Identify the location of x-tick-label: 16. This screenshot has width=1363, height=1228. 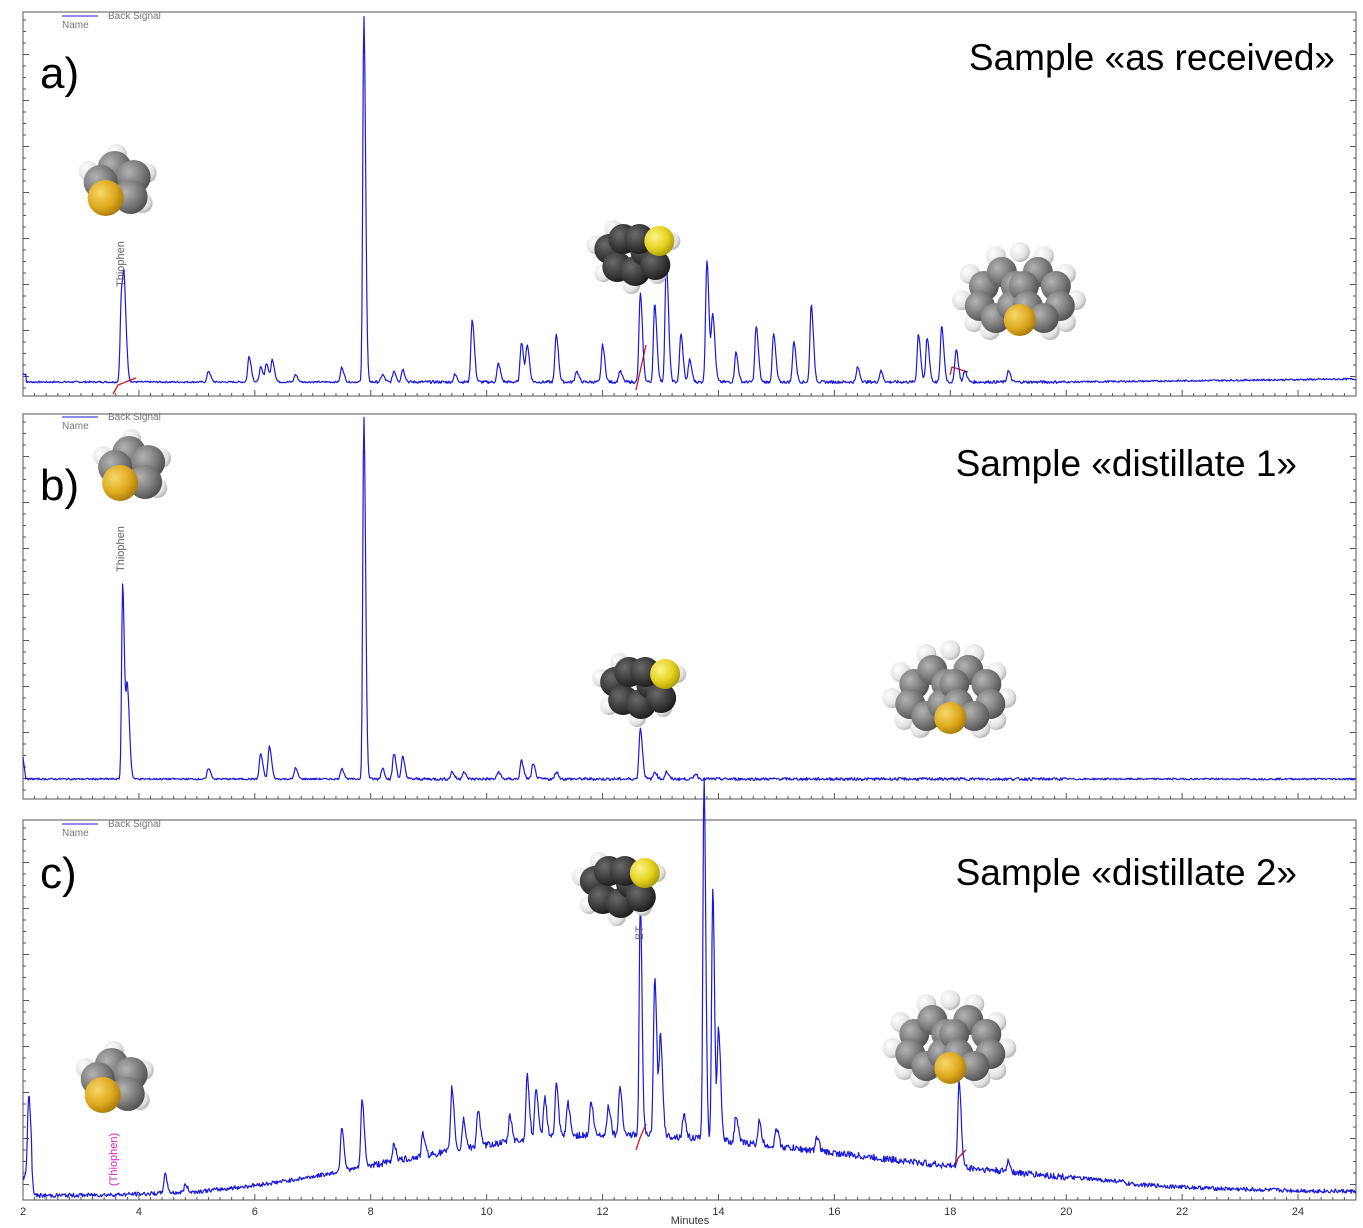
(834, 1212).